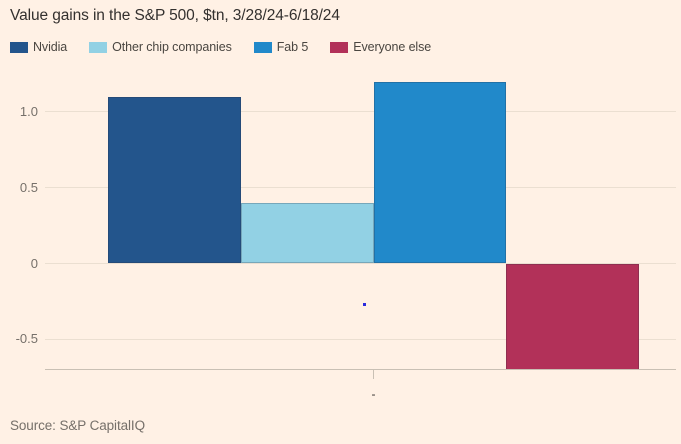 The image size is (681, 444). What do you see at coordinates (360, 339) in the screenshot?
I see `gridline--0.5` at bounding box center [360, 339].